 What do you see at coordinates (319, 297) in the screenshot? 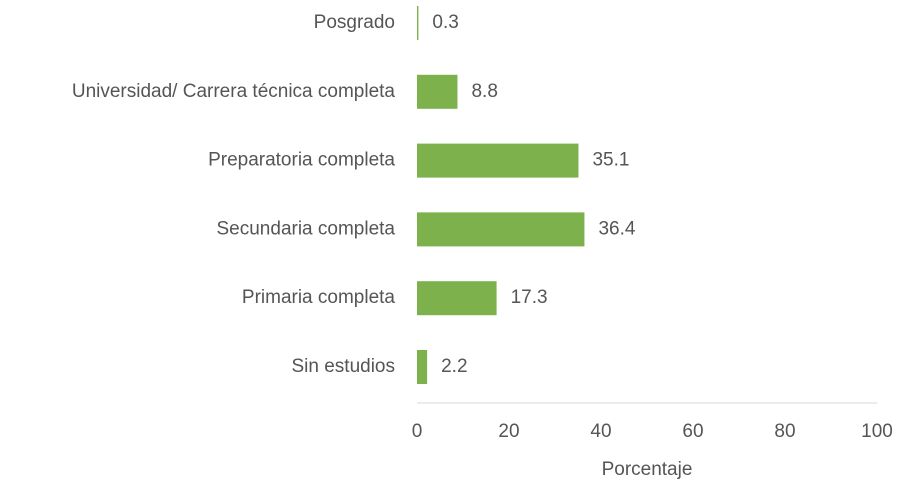
I see `y-tick-label: Primaria completa` at bounding box center [319, 297].